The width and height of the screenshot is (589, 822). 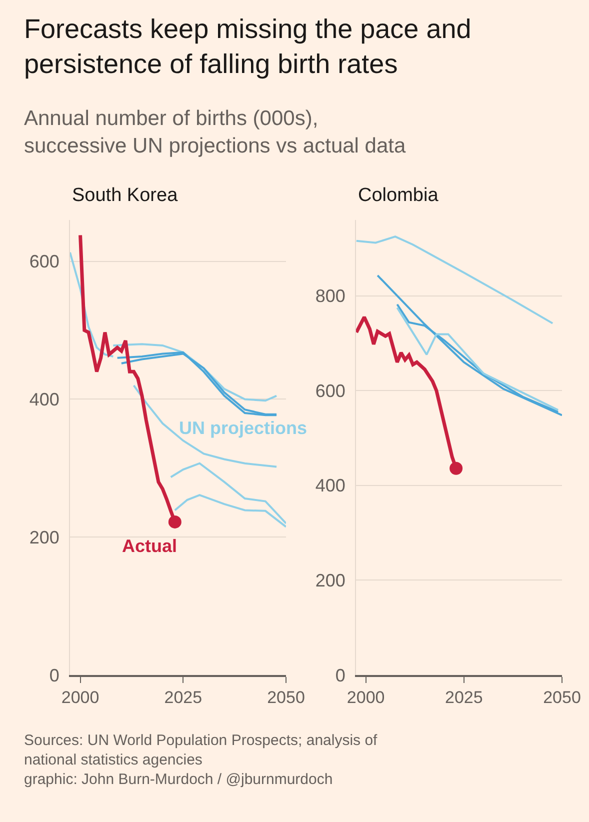 I want to click on series-label: Actual, so click(x=150, y=546).